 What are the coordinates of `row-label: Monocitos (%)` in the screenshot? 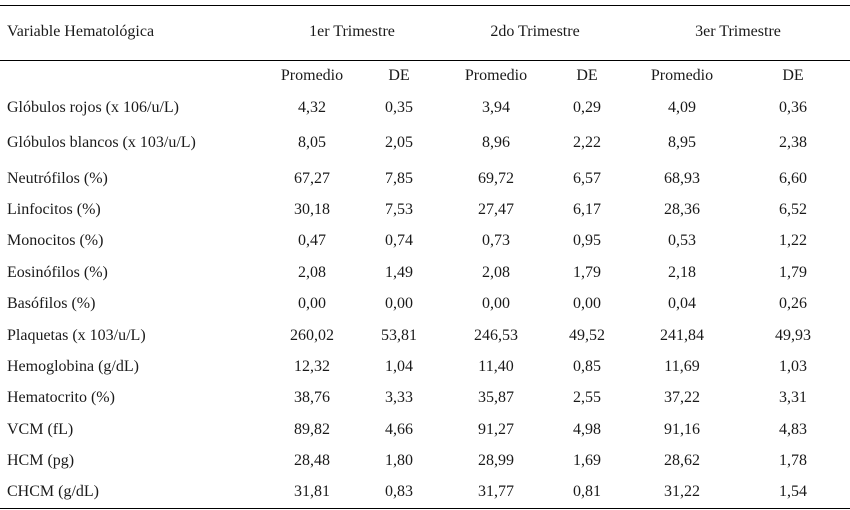 It's located at (55, 240).